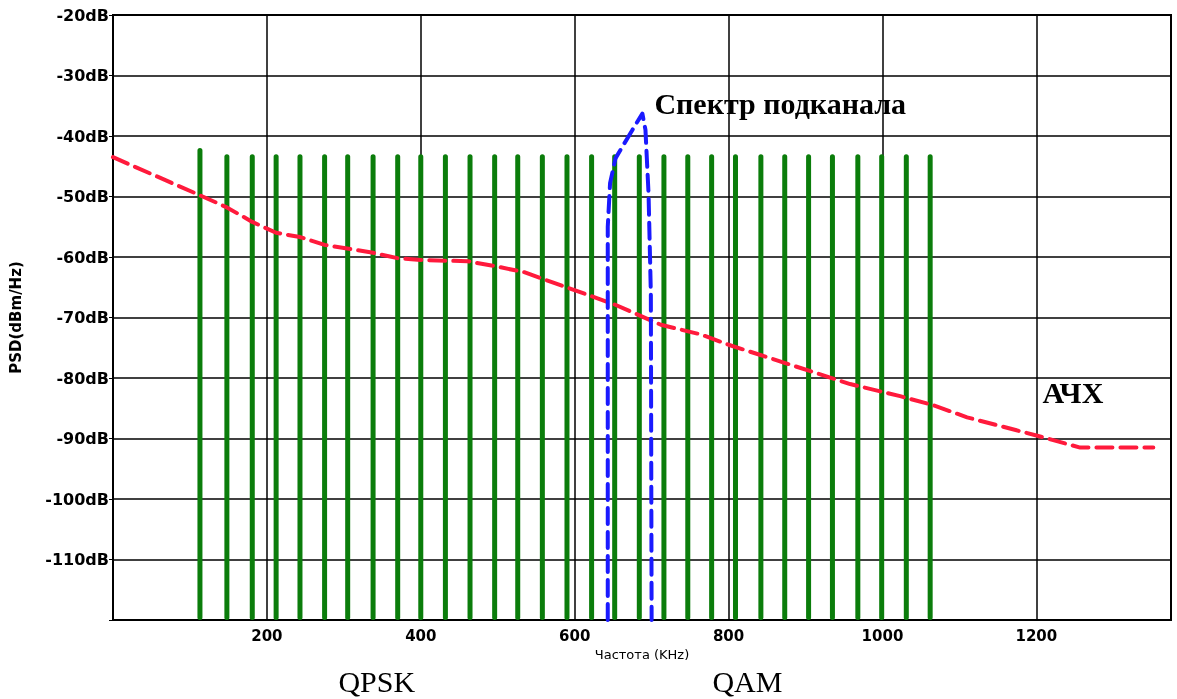  Describe the element at coordinates (1036, 635) in the screenshot. I see `x-tick-label: 1200` at that location.